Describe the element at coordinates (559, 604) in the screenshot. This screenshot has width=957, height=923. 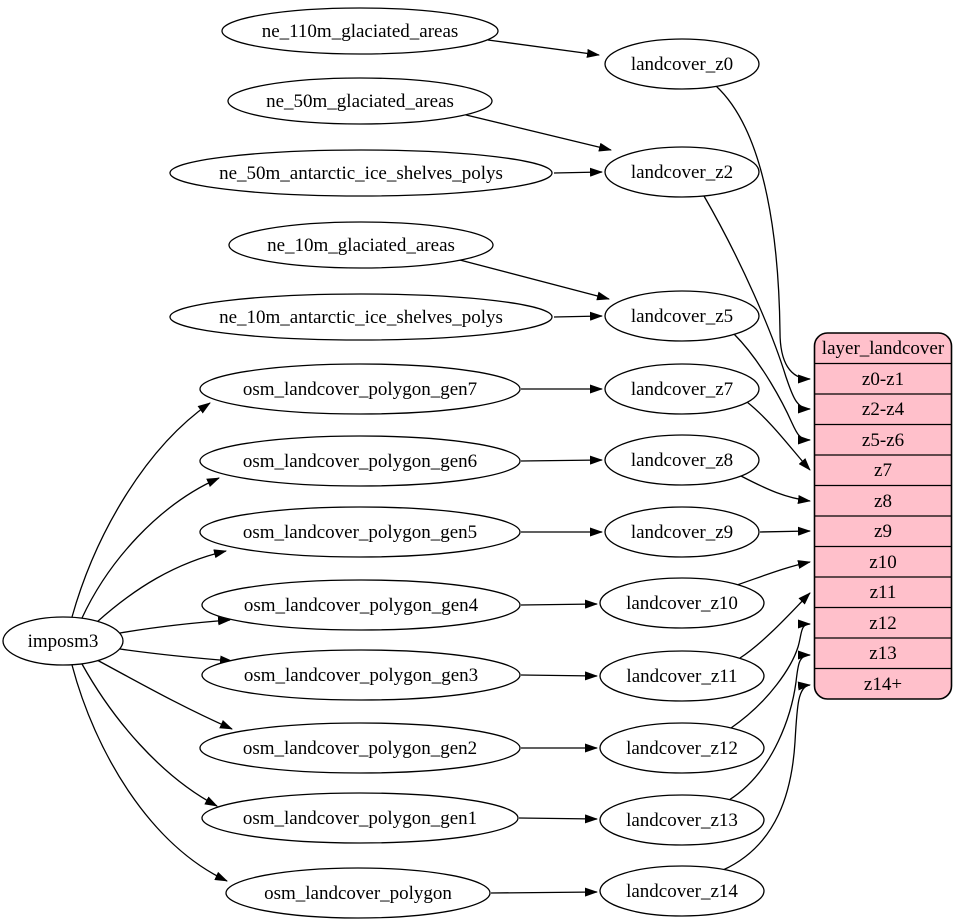
I see `edge-osm_landcover_polygon_gen4--landcover_z10` at that location.